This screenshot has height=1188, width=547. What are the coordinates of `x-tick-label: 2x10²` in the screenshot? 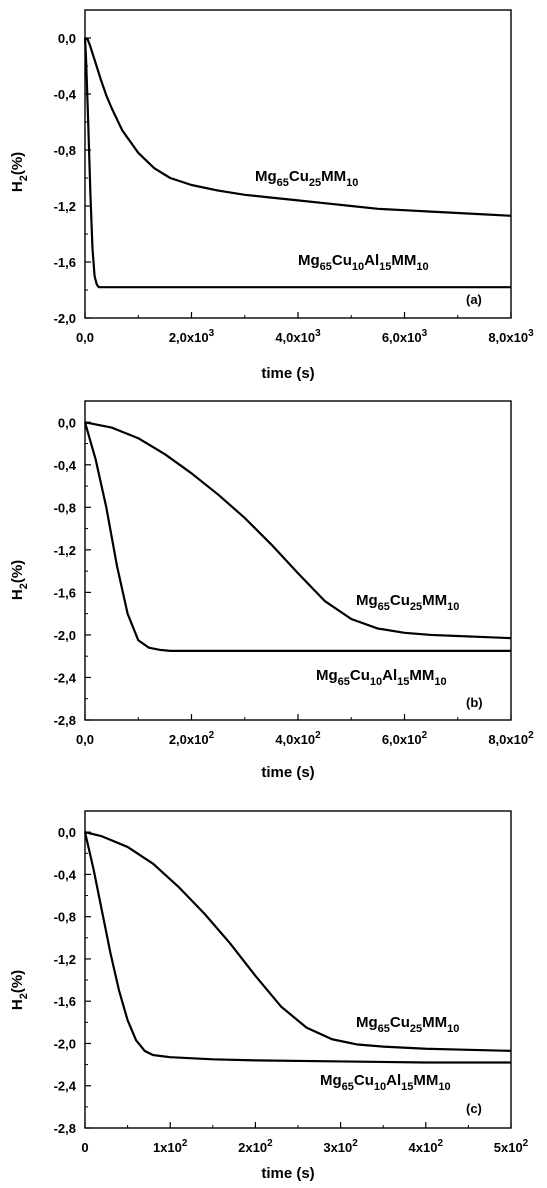 It's located at (255, 1146).